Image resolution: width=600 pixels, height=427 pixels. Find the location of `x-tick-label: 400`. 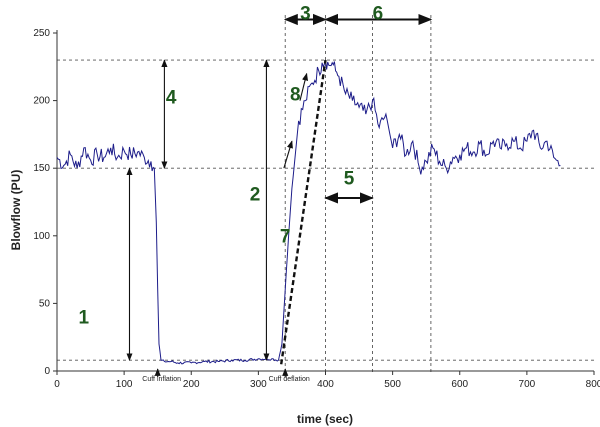

x-tick-label: 400 is located at coordinates (325, 384).